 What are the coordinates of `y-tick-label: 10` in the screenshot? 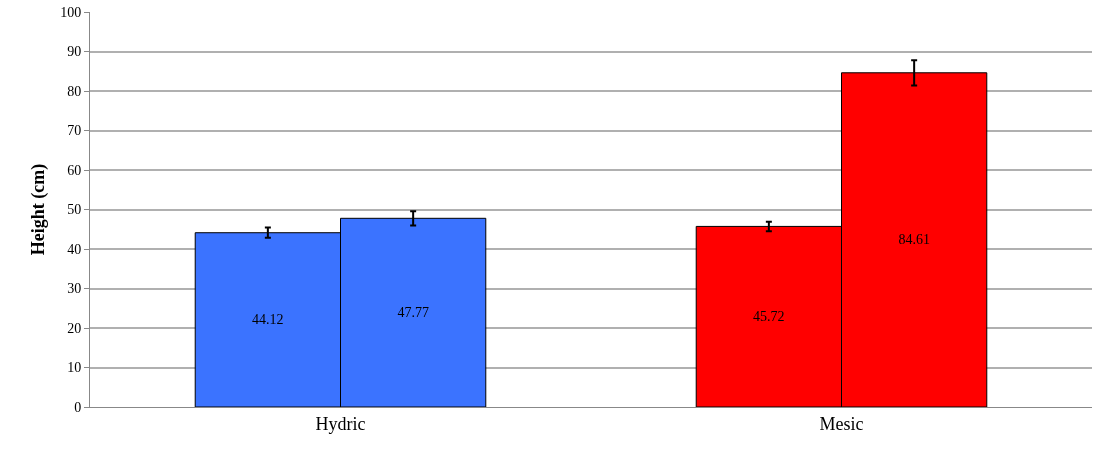 It's located at (74, 368).